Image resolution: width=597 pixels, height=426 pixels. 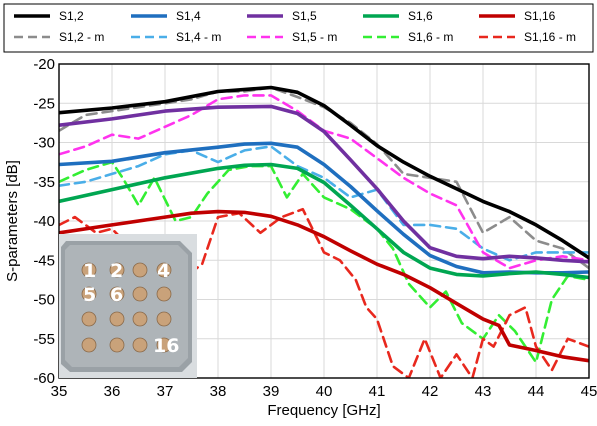 I want to click on x-axis-ticks: 35 36 37 38 39 40 41 42 43 44 45, so click(x=324, y=391).